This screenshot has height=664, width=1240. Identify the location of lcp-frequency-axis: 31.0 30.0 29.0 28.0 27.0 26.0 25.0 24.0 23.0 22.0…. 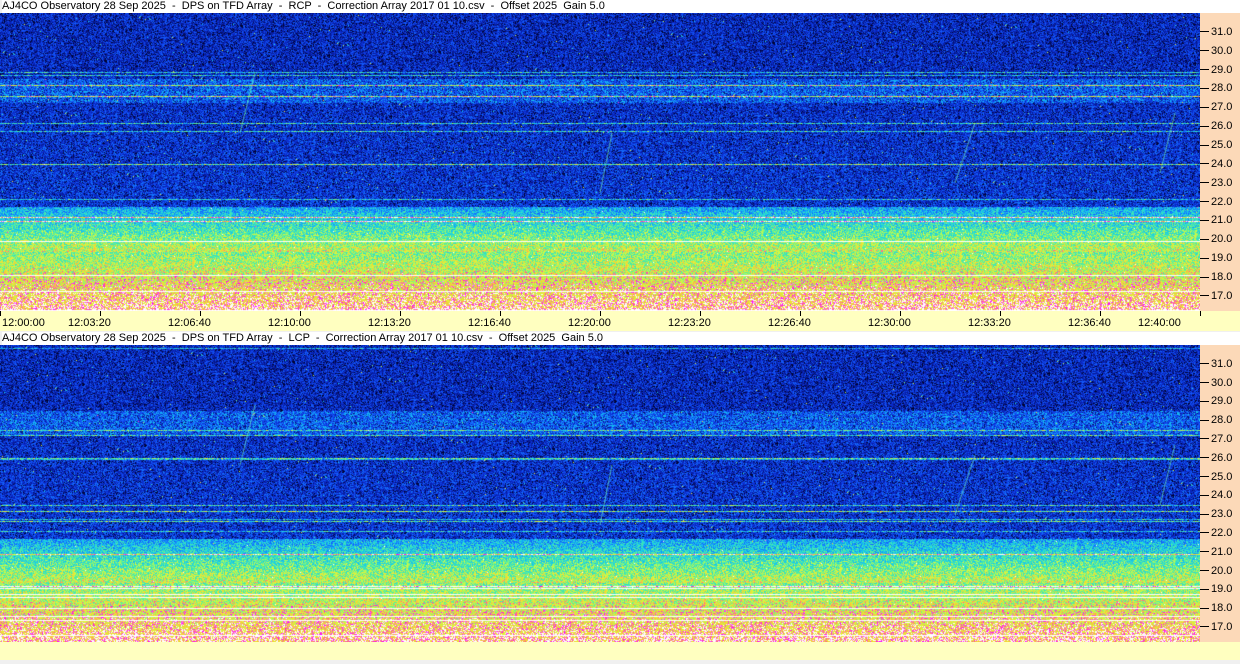
(1220, 493).